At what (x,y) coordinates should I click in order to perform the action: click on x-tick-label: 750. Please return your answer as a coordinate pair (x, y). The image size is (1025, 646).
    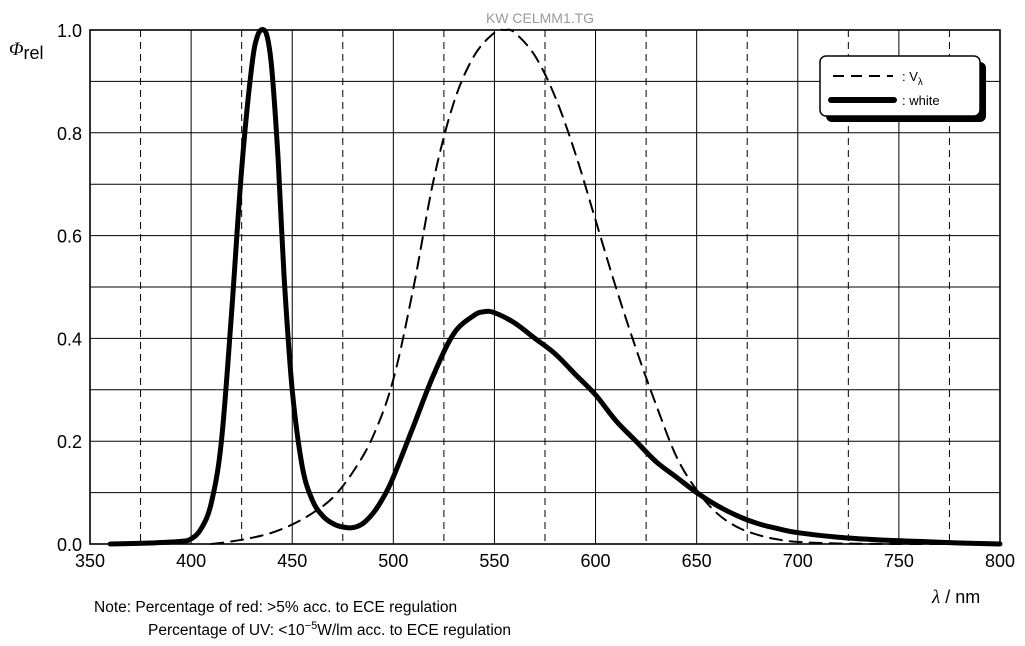
    Looking at the image, I should click on (899, 561).